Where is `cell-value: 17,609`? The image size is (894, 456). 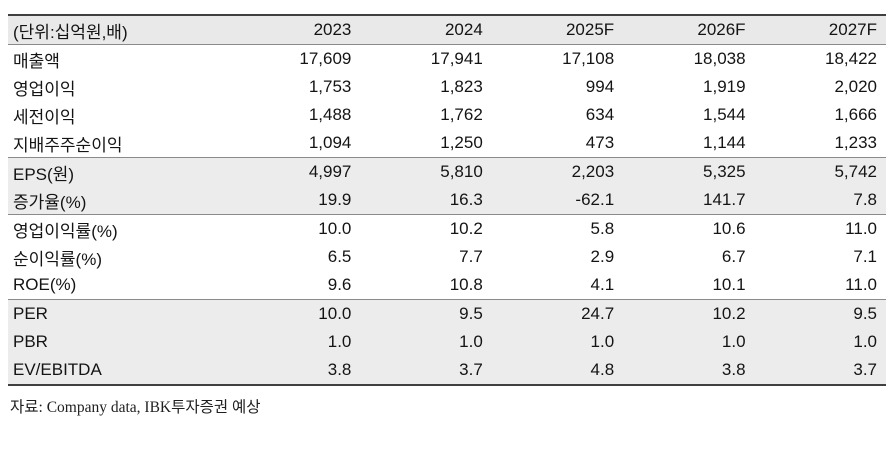 cell-value: 17,609 is located at coordinates (325, 58).